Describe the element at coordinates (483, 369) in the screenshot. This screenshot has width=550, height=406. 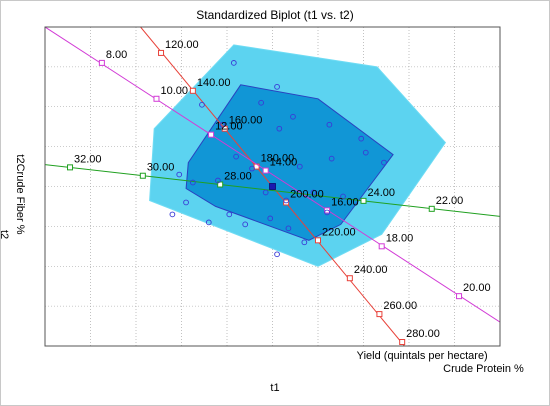
I see `axis-name-label: Crude Protein %` at that location.